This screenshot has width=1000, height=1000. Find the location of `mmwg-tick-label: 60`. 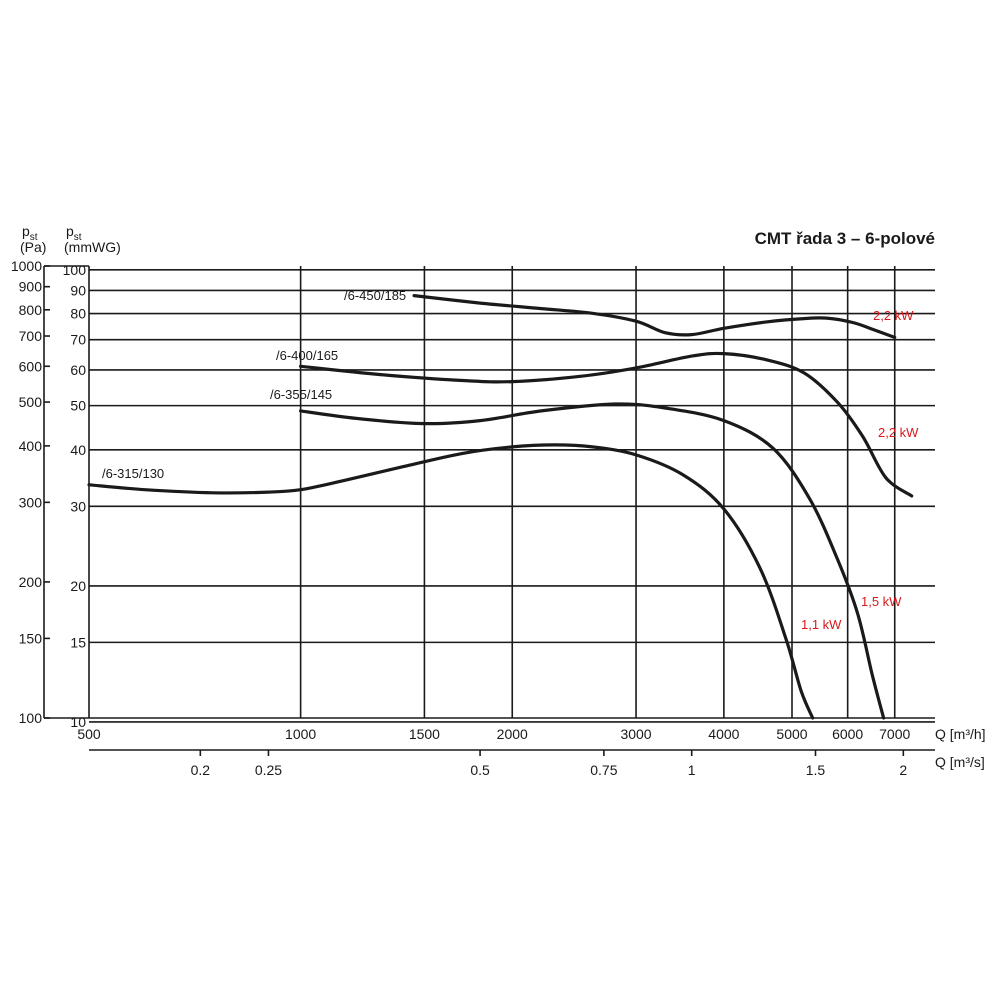

mmwg-tick-label: 60 is located at coordinates (78, 370).